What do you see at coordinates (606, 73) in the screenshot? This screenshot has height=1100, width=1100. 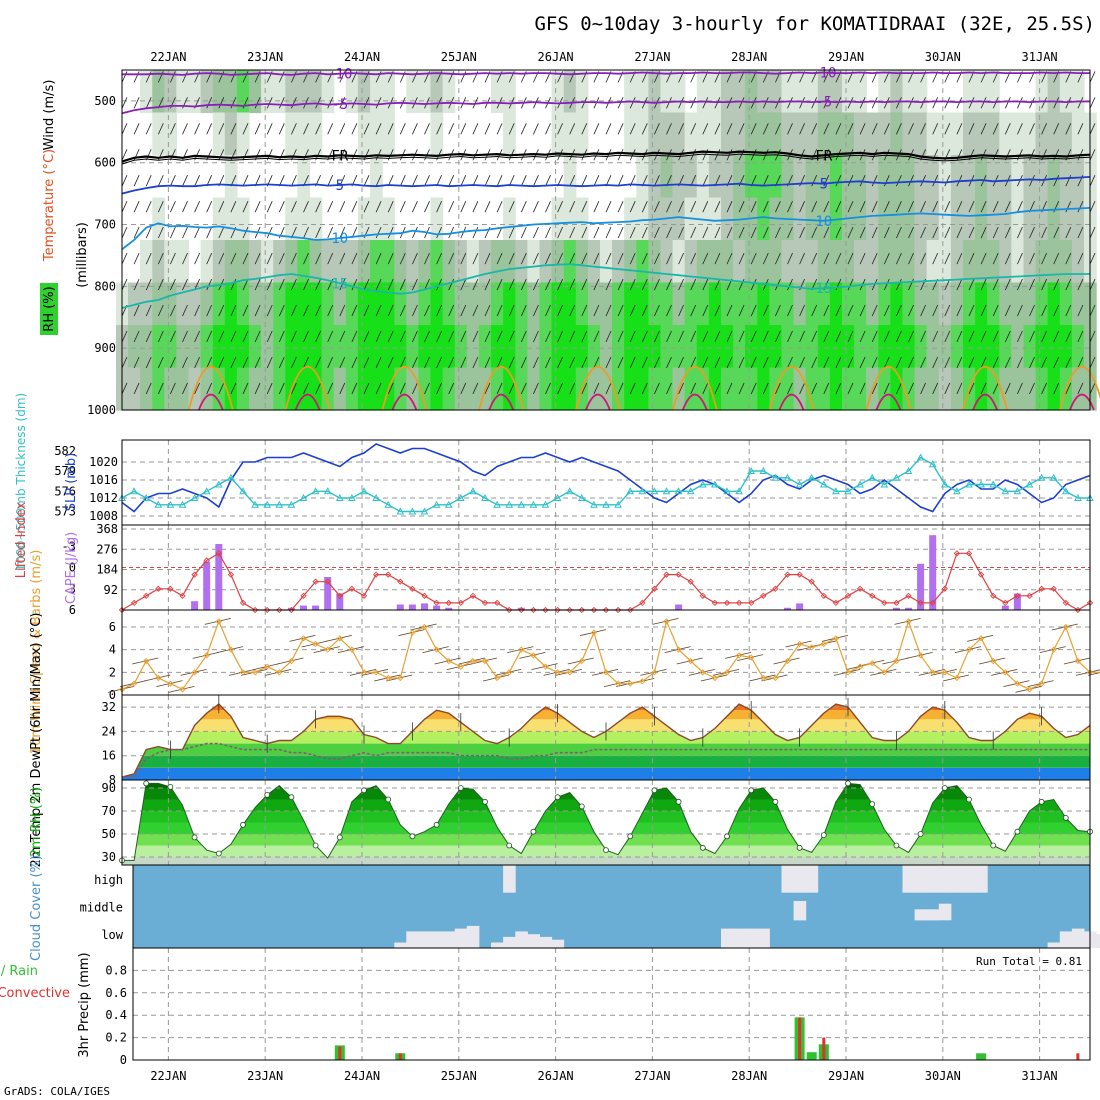 I see `isotherm--10` at bounding box center [606, 73].